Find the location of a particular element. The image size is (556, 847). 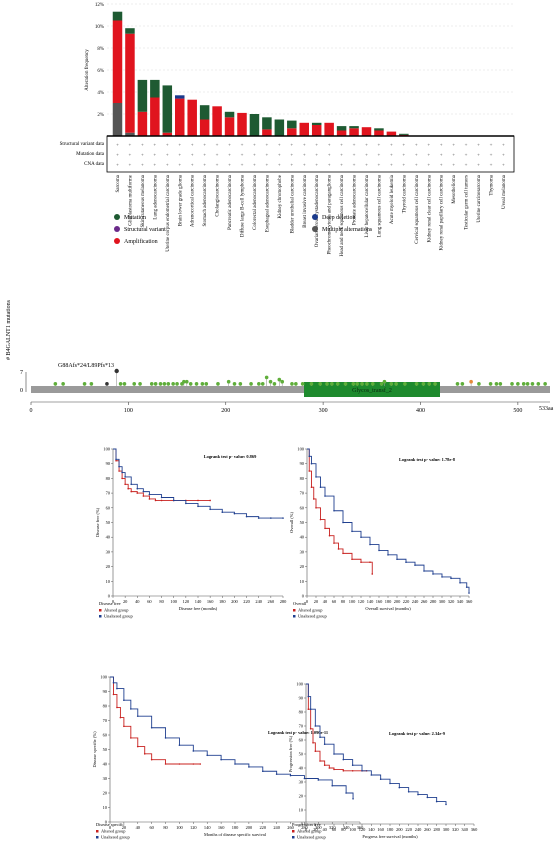

survival-x-tick-label: 340 is located at coordinates (460, 601).